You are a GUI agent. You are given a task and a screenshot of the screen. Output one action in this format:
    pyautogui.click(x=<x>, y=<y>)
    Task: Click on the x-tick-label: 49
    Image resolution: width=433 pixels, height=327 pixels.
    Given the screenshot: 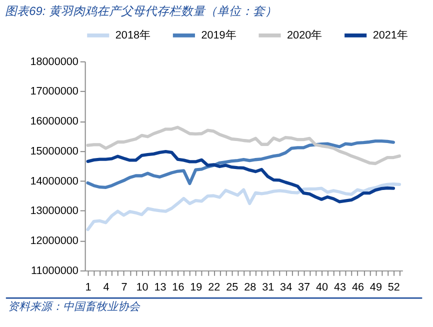 What is the action you would take?
    pyautogui.click(x=376, y=288)
    